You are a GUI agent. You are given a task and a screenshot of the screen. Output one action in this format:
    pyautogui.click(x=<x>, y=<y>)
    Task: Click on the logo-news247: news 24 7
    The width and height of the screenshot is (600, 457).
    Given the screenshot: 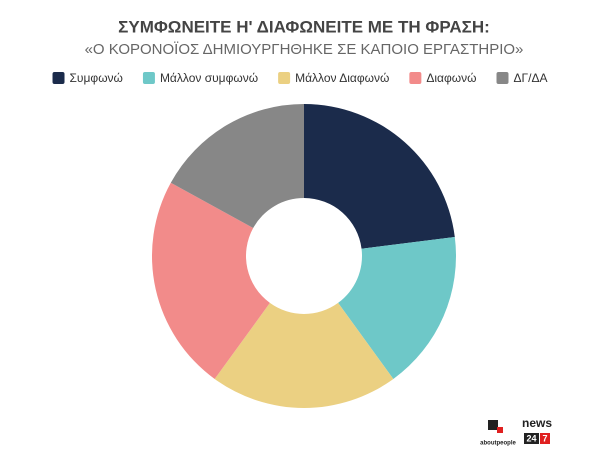 What is the action you would take?
    pyautogui.click(x=537, y=430)
    